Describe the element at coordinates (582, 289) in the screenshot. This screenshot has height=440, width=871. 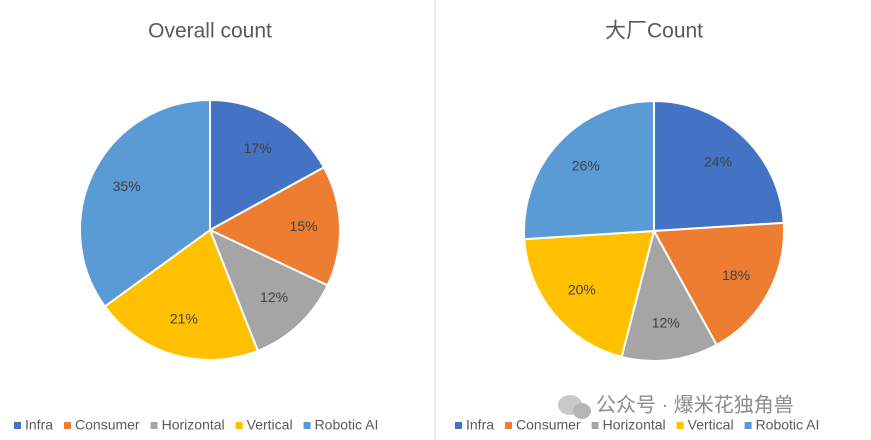
I see `data-label: 20%` at that location.